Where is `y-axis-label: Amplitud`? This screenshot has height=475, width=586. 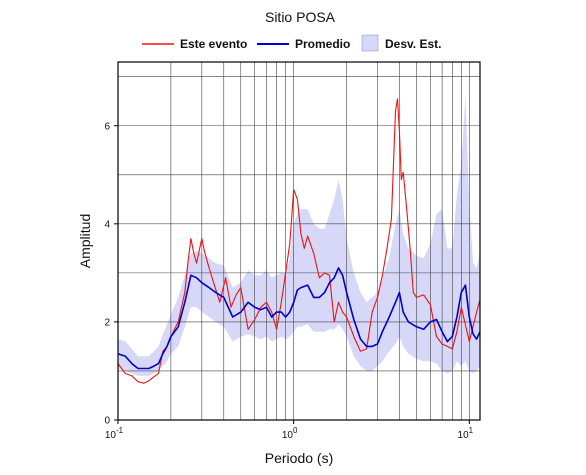
y-axis-label: Amplitud is located at coordinates (85, 241).